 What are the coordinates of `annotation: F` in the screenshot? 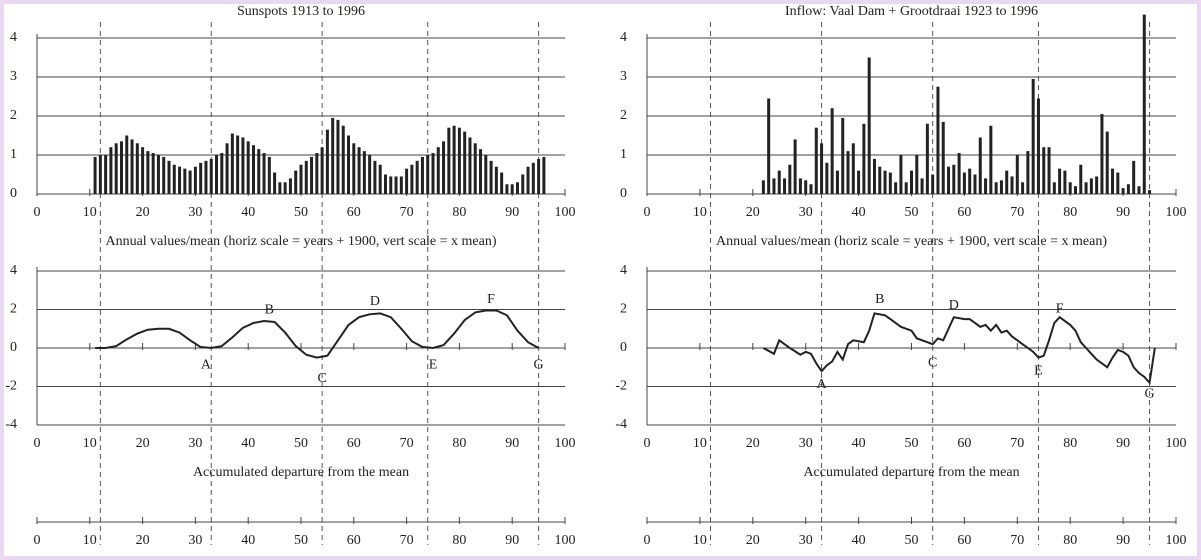 It's located at (1060, 309).